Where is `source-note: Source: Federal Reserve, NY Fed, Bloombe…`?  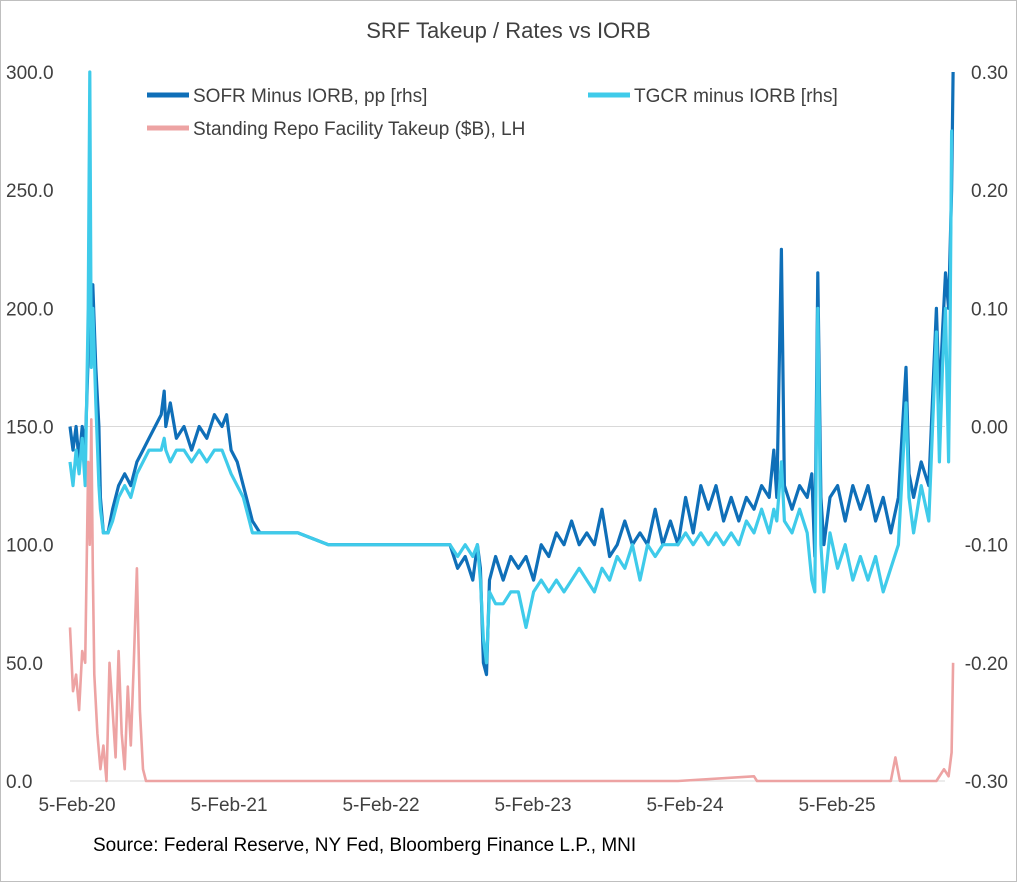 source-note: Source: Federal Reserve, NY Fed, Bloombe… is located at coordinates (365, 845).